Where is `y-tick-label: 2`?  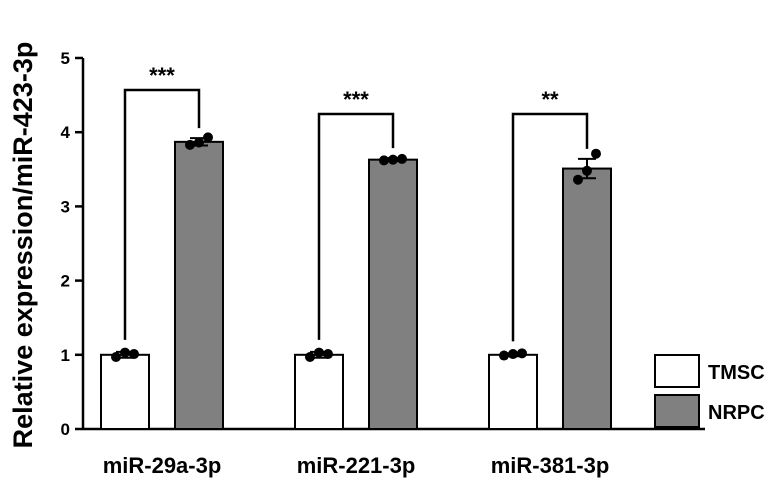 y-tick-label: 2 is located at coordinates (65, 281).